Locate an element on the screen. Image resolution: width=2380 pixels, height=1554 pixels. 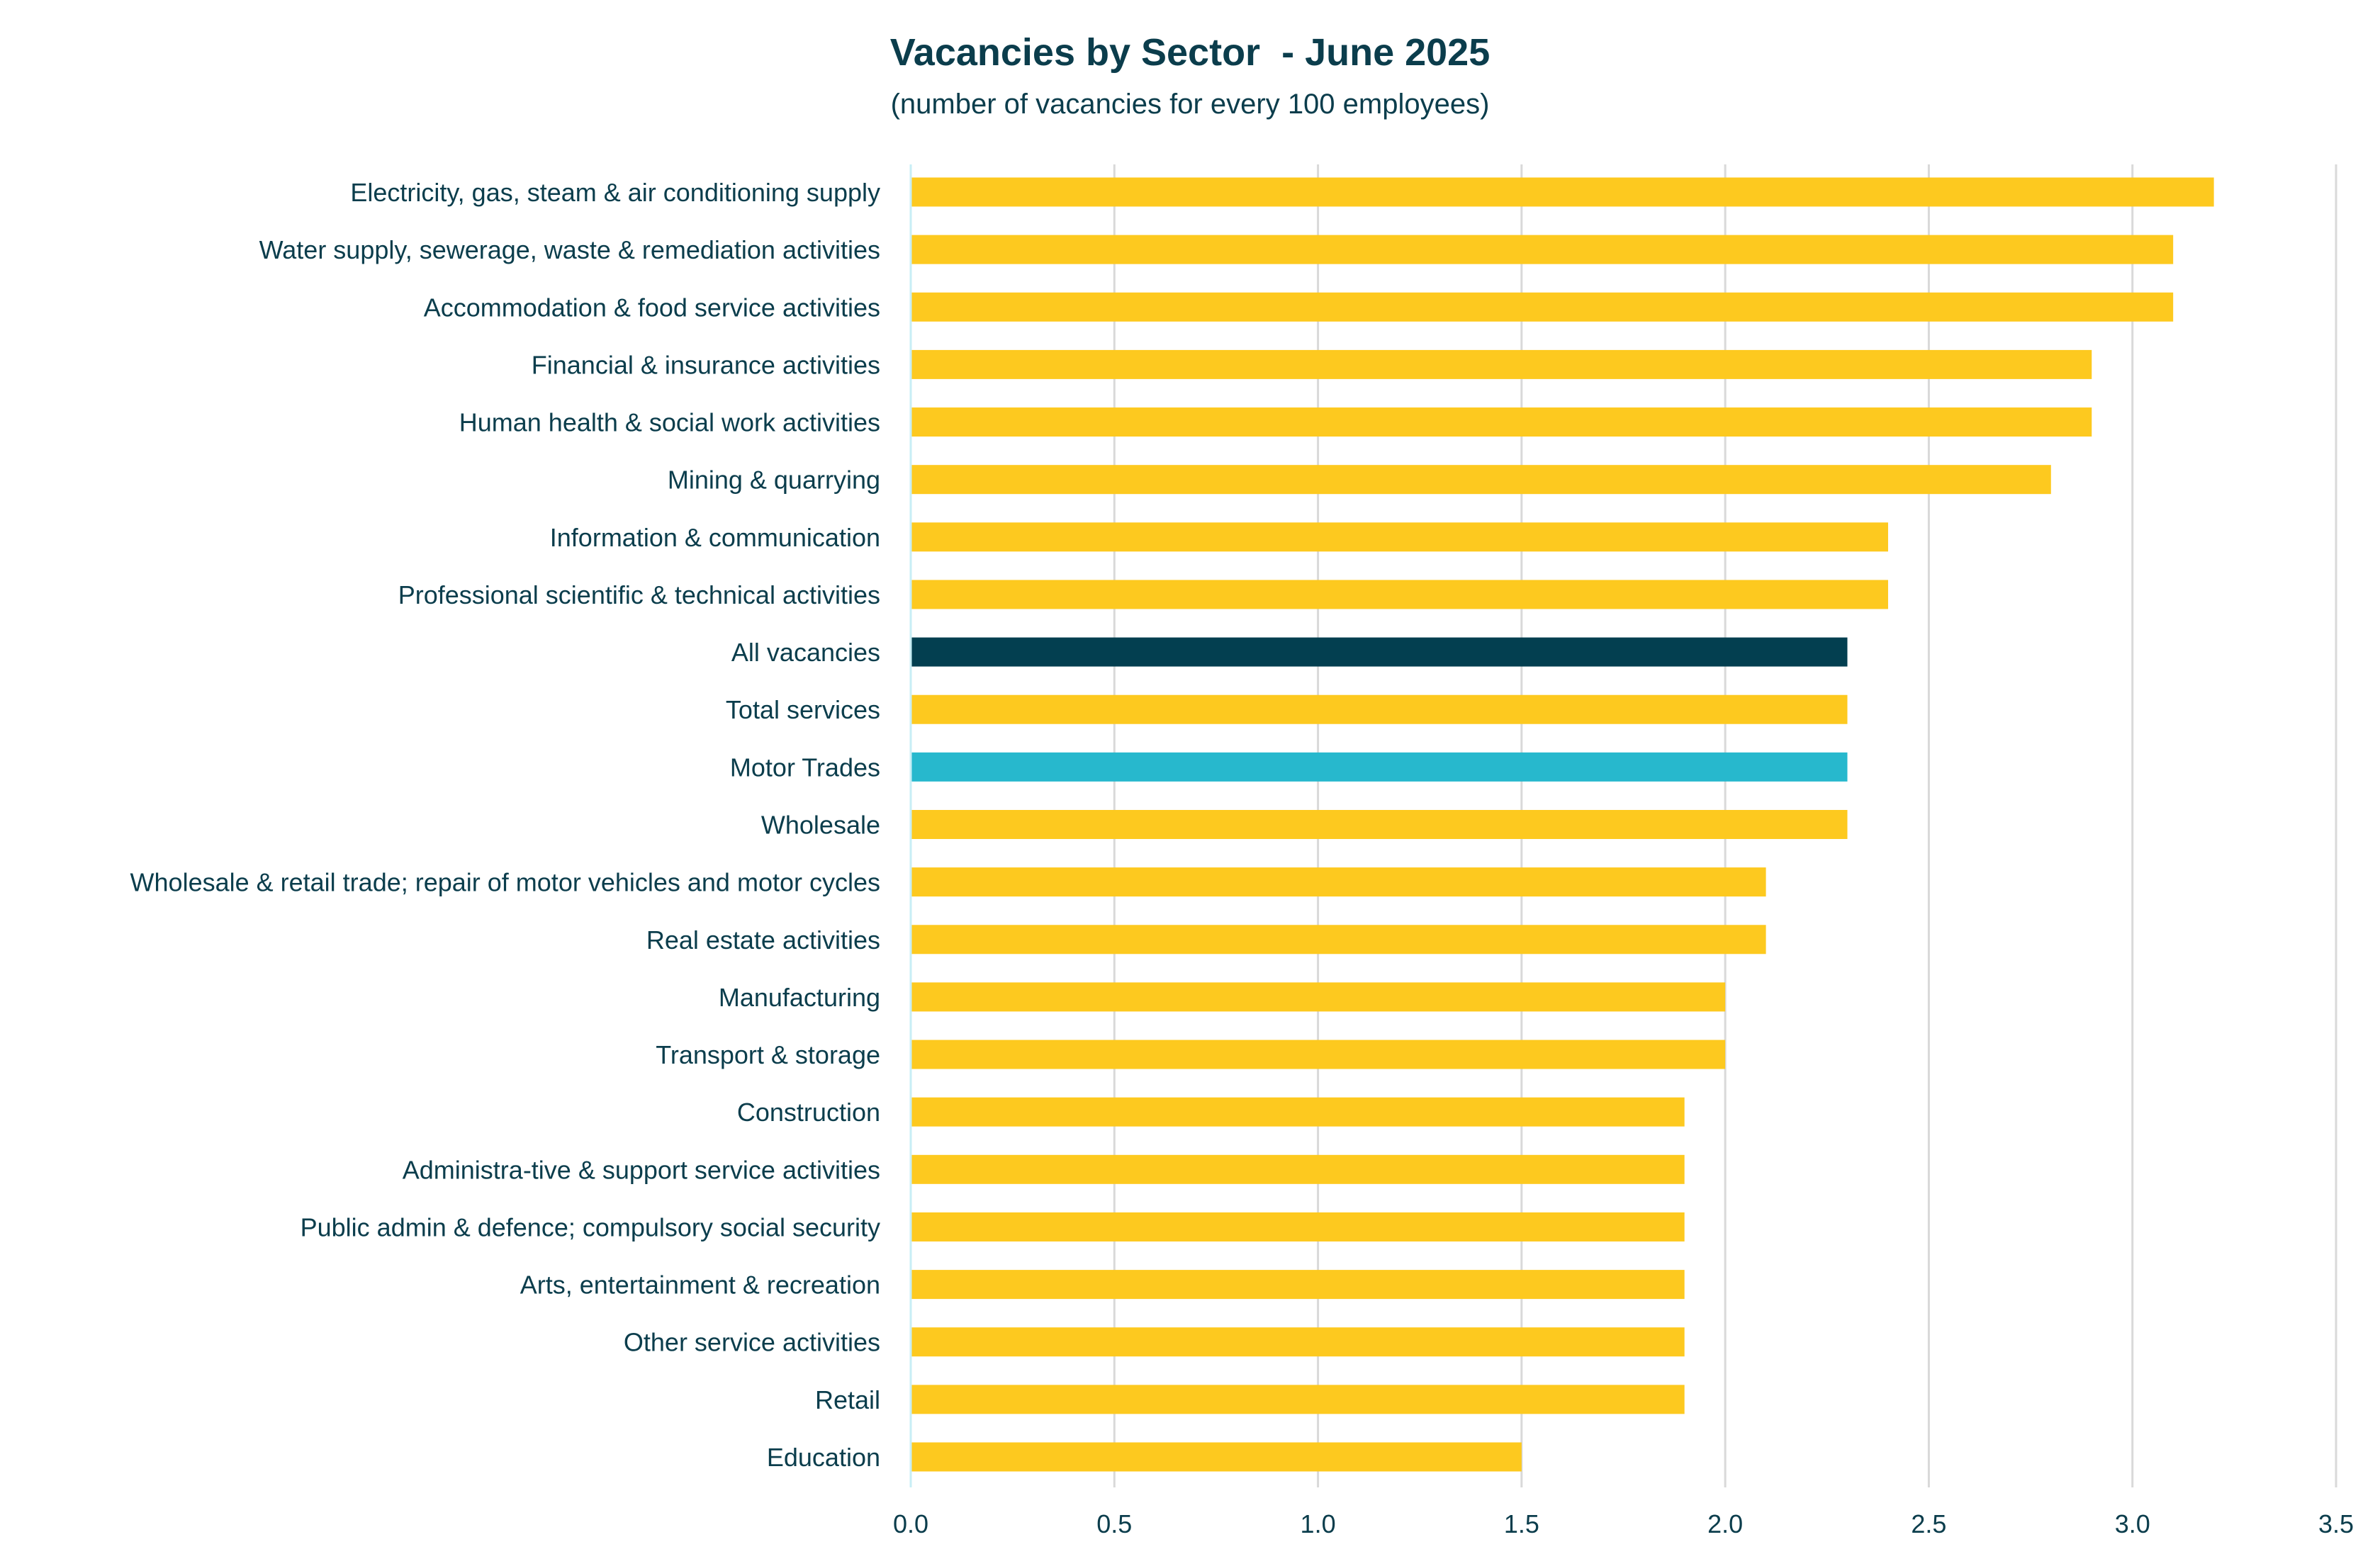
category-label: Education is located at coordinates (824, 1457).